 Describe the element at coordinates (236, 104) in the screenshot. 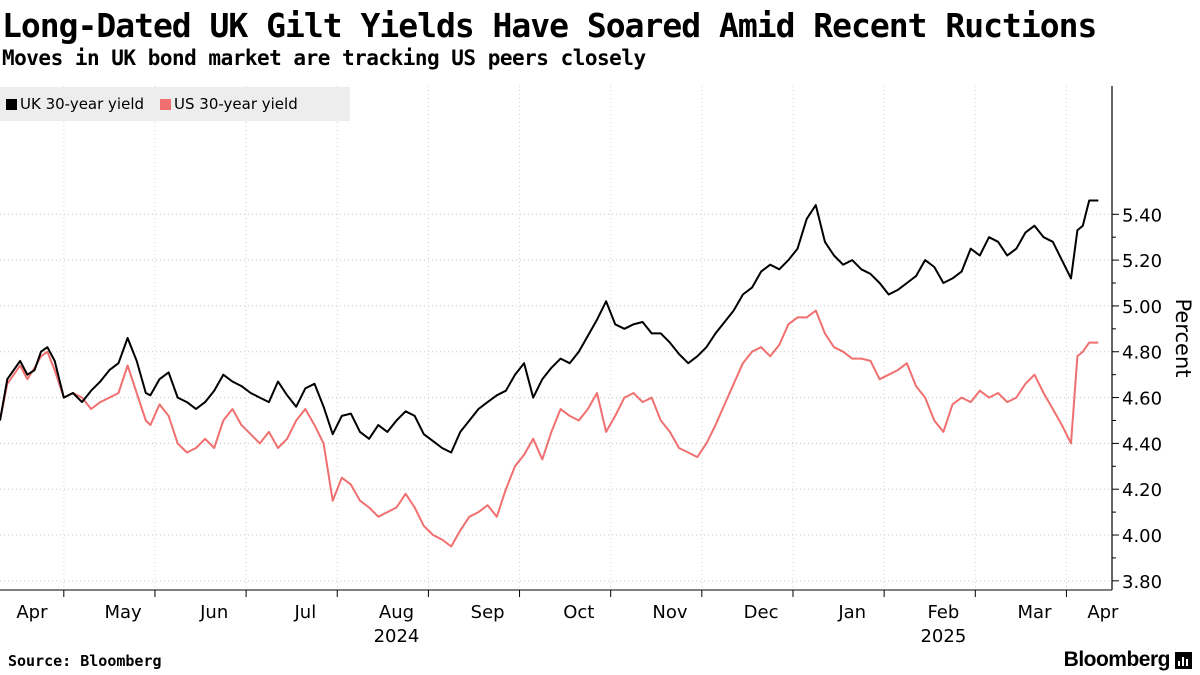

I see `legend-label-us: US 30-year yield` at that location.